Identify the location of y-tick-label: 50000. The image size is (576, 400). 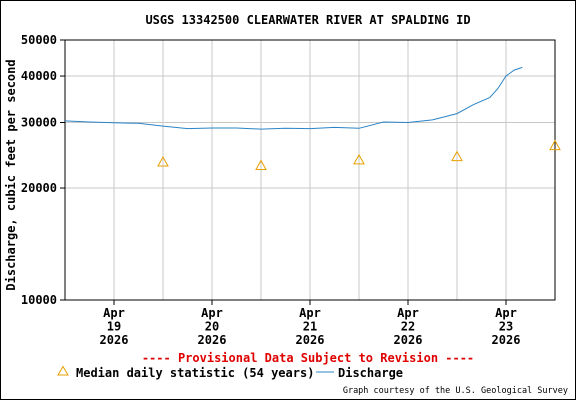
(39, 40).